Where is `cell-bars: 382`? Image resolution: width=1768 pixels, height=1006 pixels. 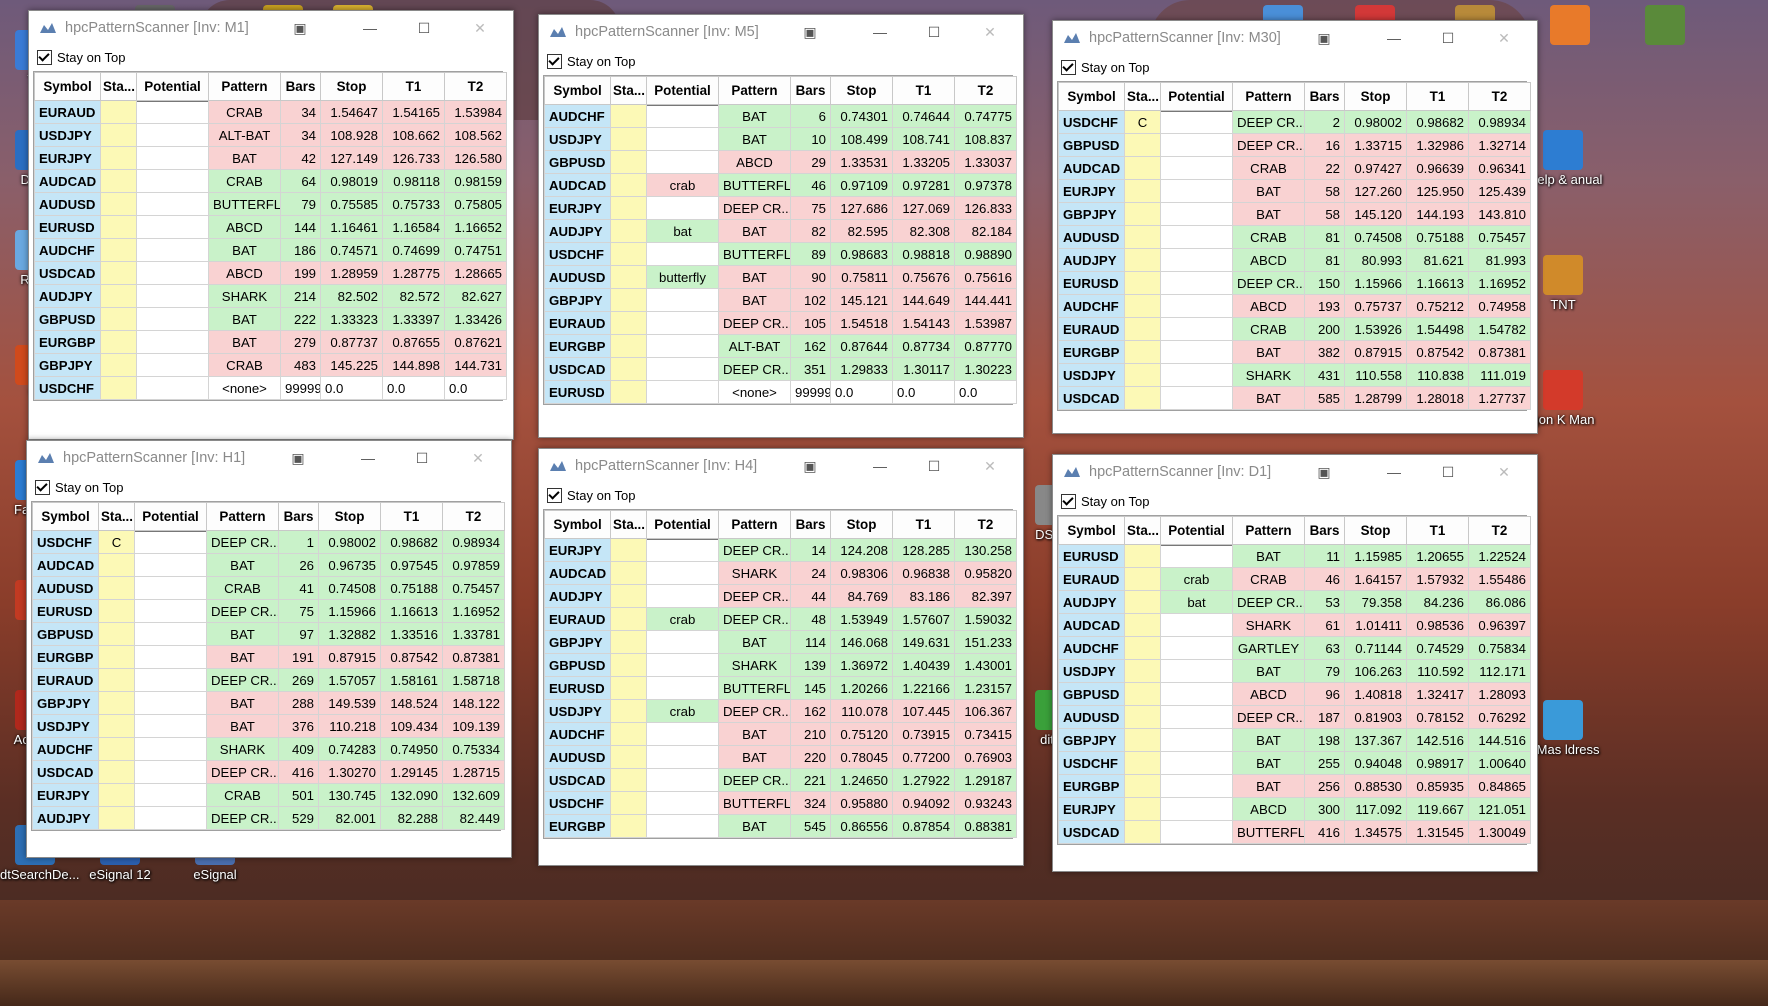
cell-bars: 382 is located at coordinates (1324, 352).